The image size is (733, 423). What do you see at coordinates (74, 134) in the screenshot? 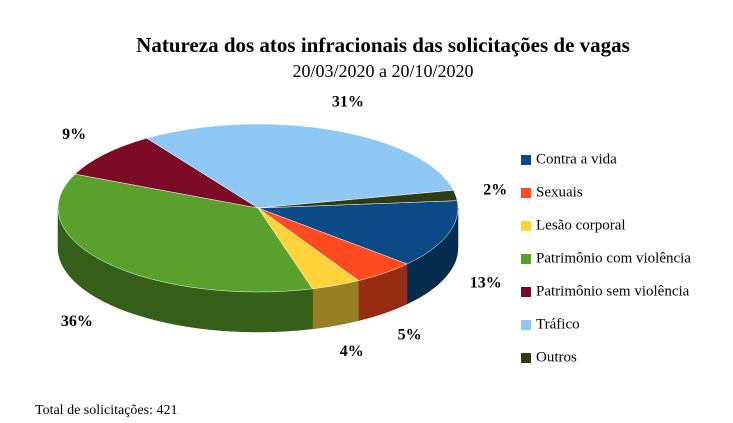
I see `data-label: 9%` at bounding box center [74, 134].